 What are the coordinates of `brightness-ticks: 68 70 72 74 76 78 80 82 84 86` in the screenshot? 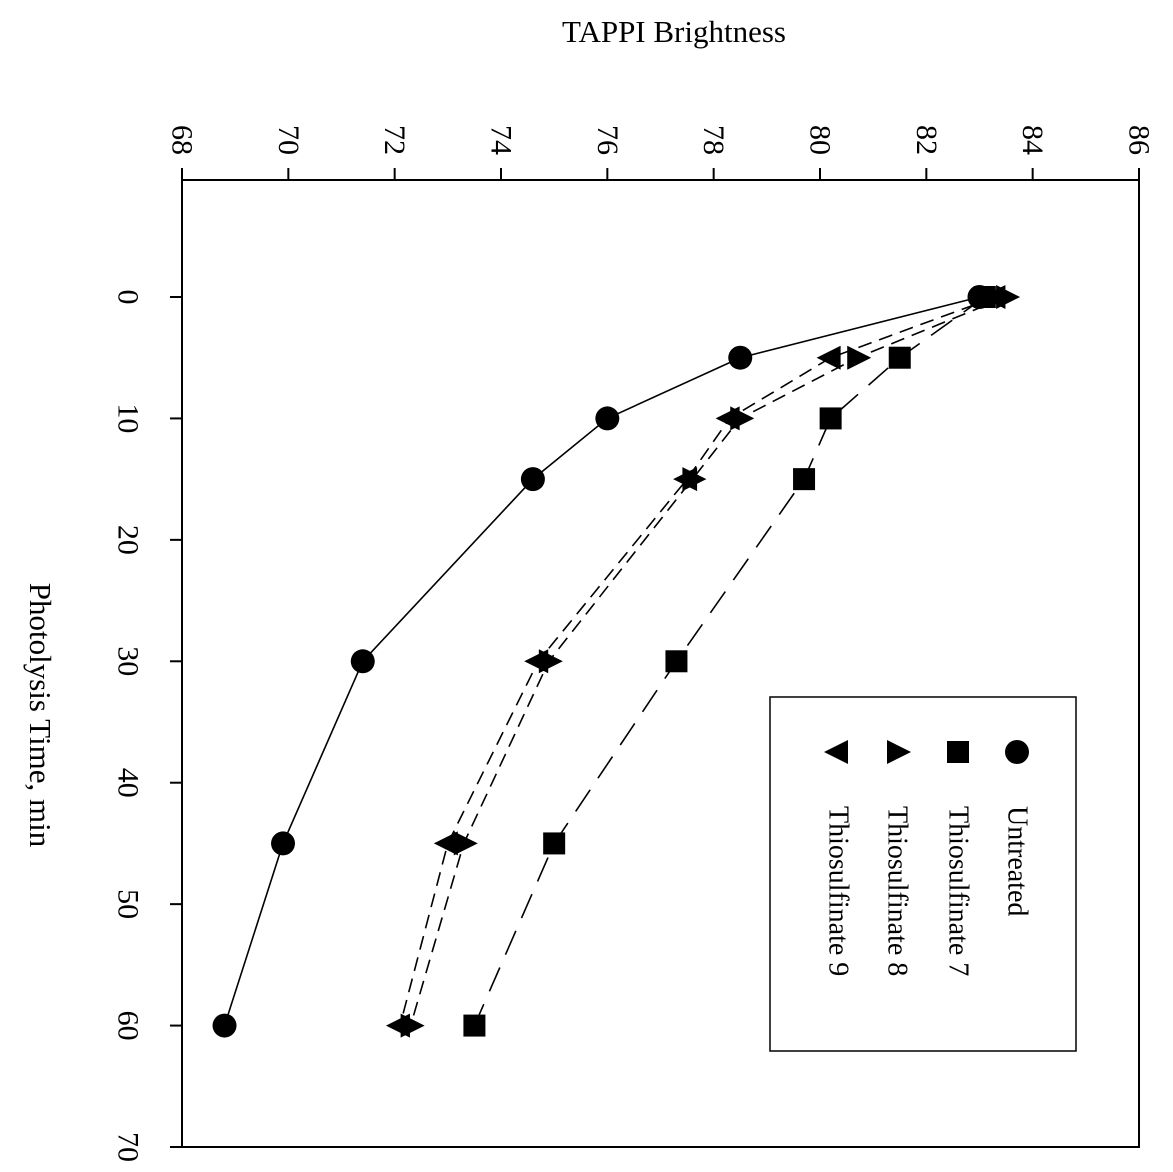 It's located at (661, 152).